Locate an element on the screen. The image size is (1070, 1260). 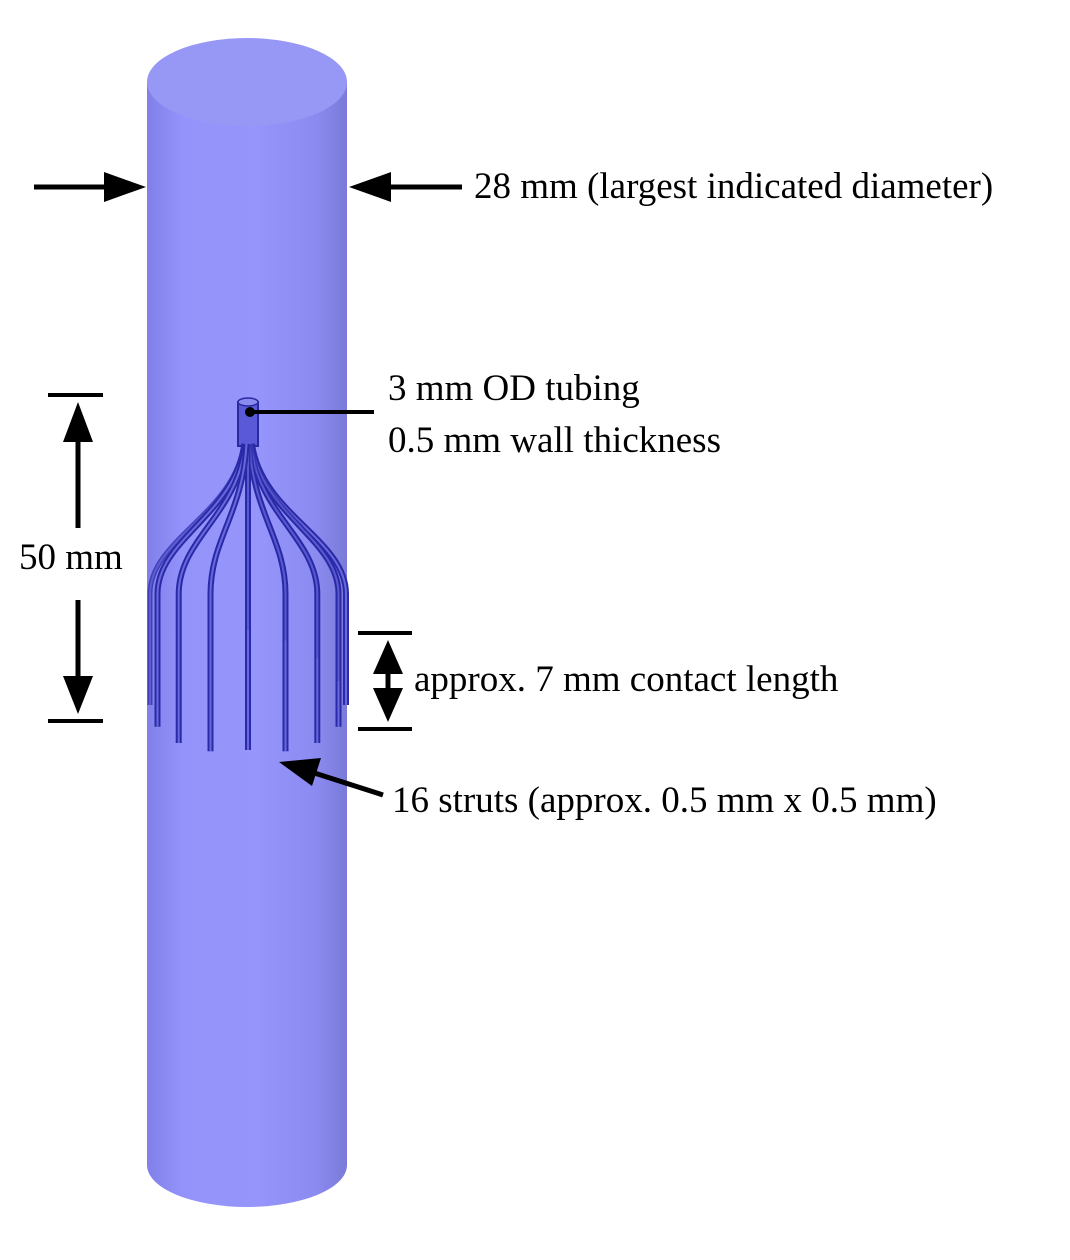
cylinder-top is located at coordinates (247, 82).